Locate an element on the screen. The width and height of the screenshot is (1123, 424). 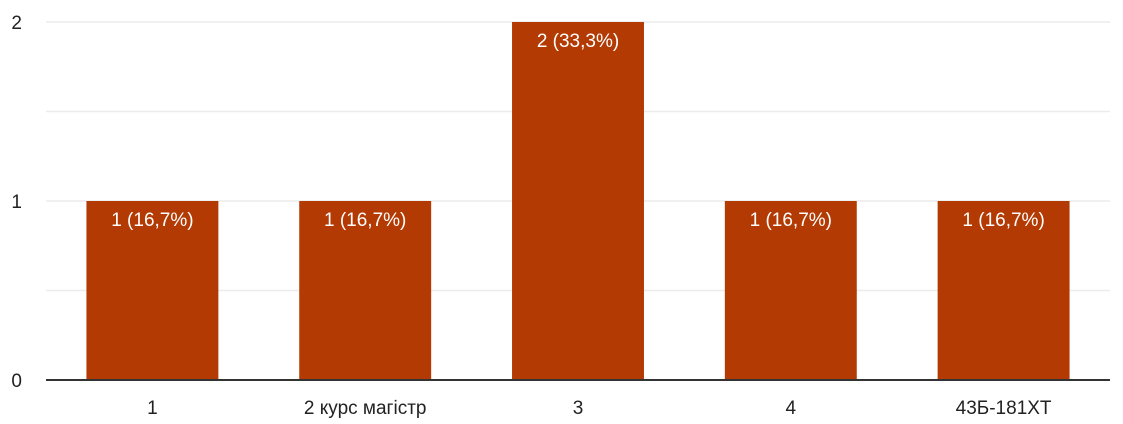
y-tick-label: 1 is located at coordinates (16, 202).